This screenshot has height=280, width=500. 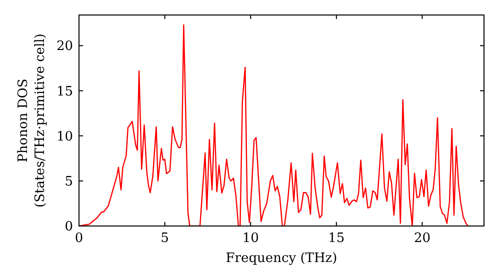 I want to click on y-axis-title: Phonon DOS (States/THz·primitive cell), so click(x=32, y=120).